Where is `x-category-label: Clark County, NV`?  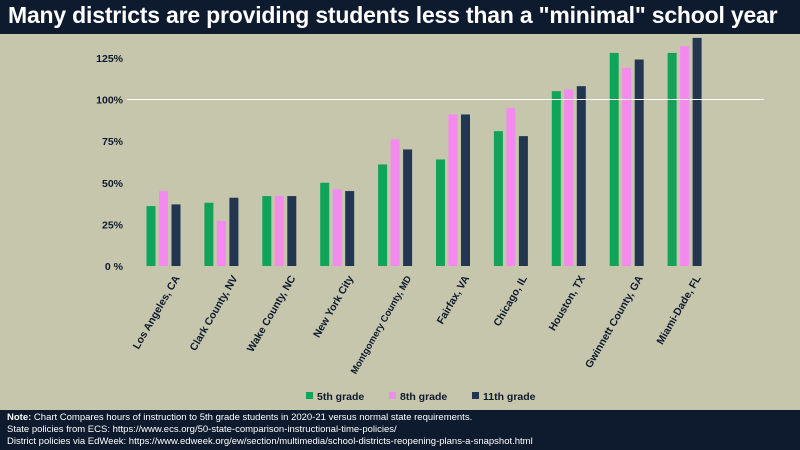
x-category-label: Clark County, NV is located at coordinates (214, 314).